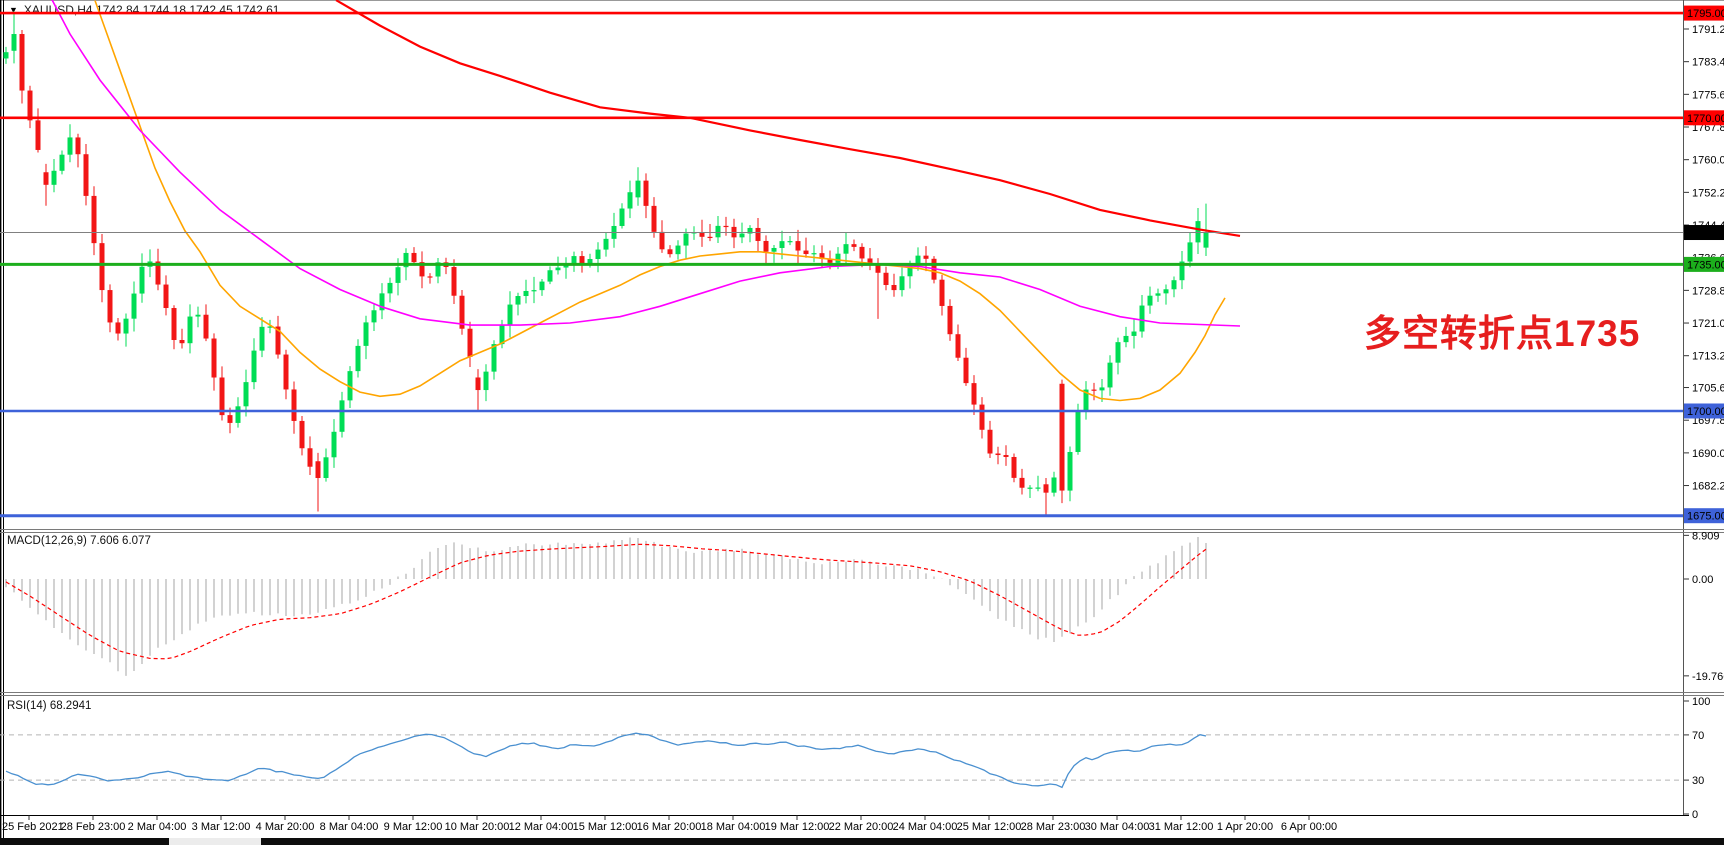 The image size is (1724, 845). Describe the element at coordinates (541, 827) in the screenshot. I see `time-axis-label: 12 Mar 04:00` at that location.